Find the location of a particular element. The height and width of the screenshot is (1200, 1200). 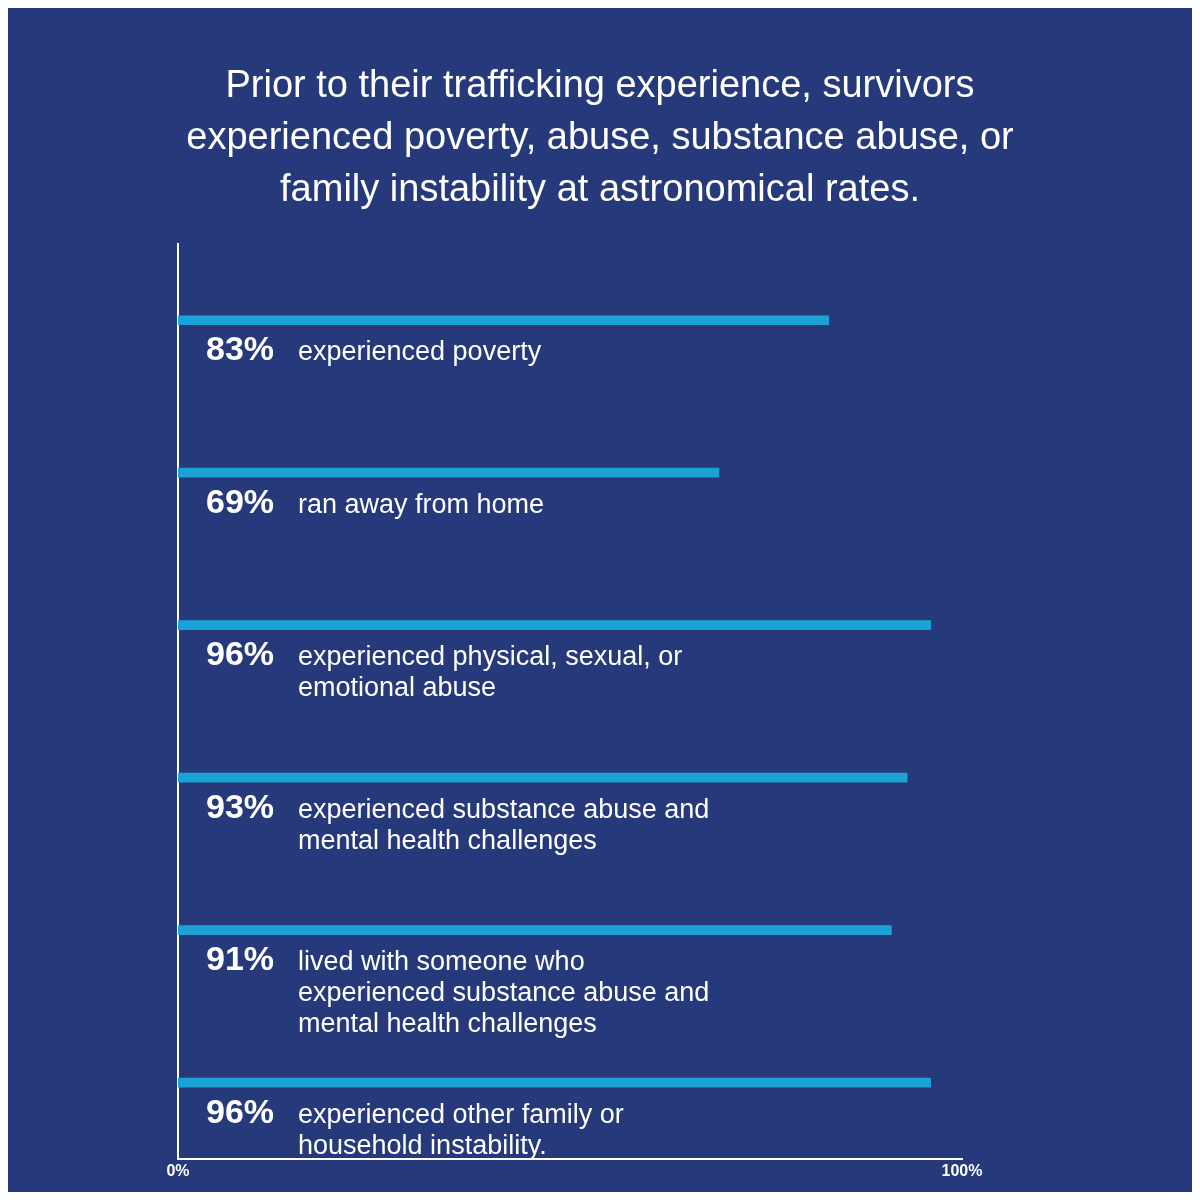

y-tick-label: experienced substance abuse and mental health challenges is located at coordinates (504, 824).